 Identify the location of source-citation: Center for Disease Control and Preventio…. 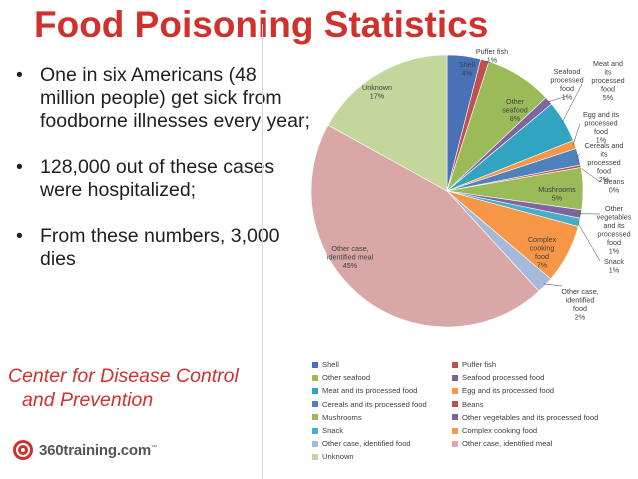
(148, 388).